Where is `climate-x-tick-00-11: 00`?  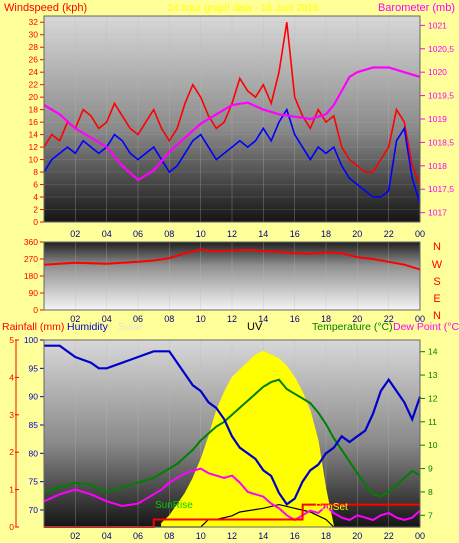 climate-x-tick-00-11: 00 is located at coordinates (420, 536).